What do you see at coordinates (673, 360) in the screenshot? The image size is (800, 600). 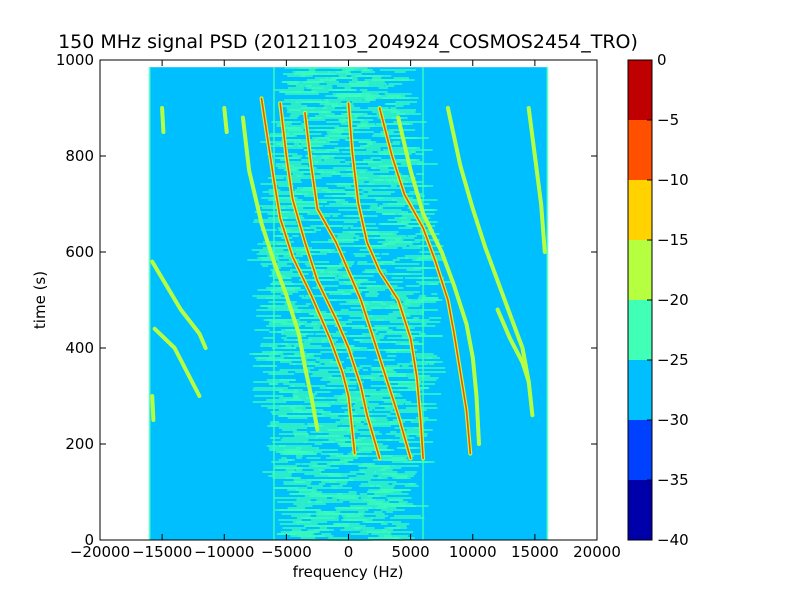 I see `colorbar-tick-label: −25` at bounding box center [673, 360].